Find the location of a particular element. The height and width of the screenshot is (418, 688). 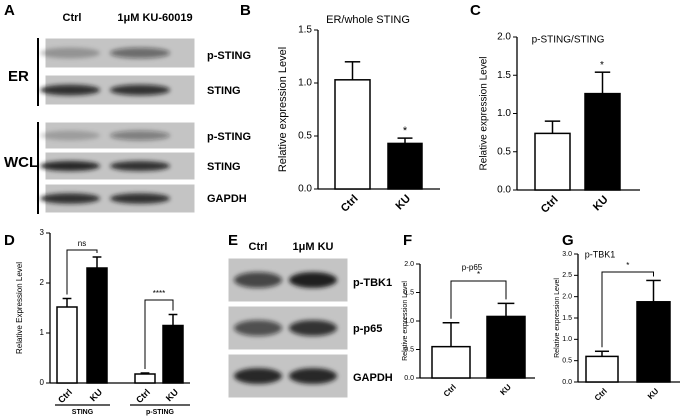

y-axis-label: Relative Expression Level is located at coordinates (19, 308).